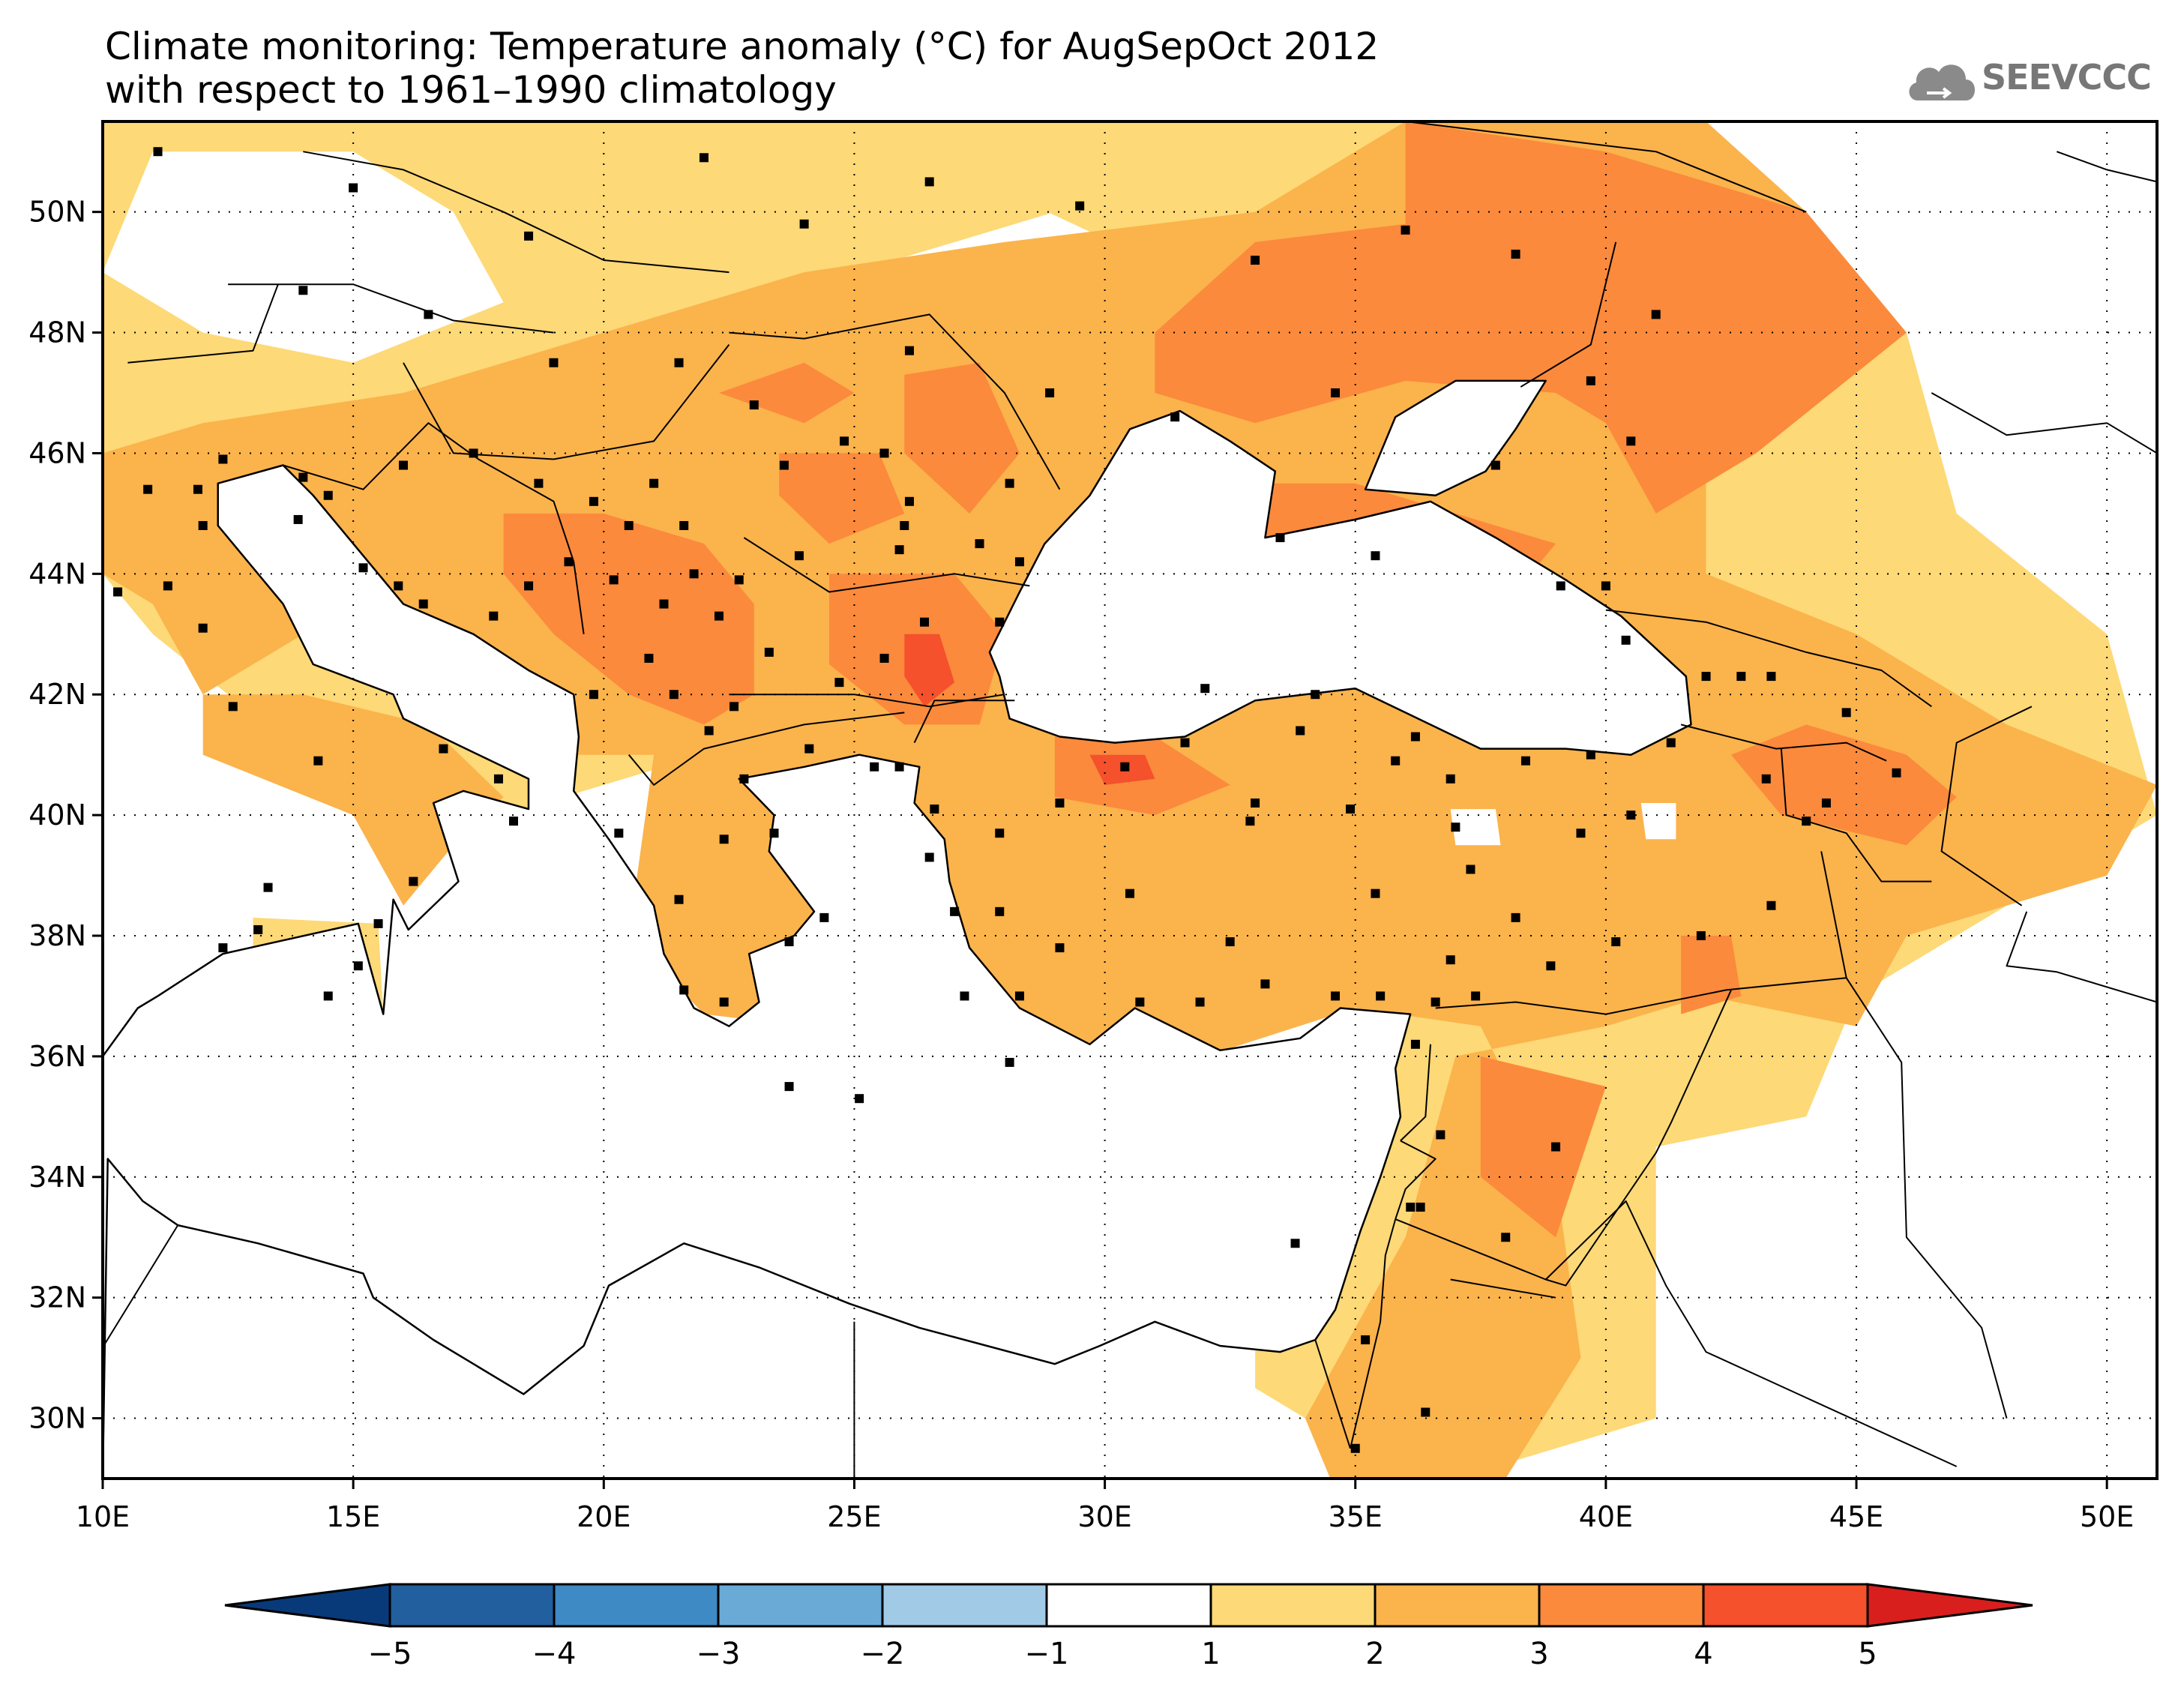  What do you see at coordinates (1047, 1654) in the screenshot?
I see `colorbar-label: −1` at bounding box center [1047, 1654].